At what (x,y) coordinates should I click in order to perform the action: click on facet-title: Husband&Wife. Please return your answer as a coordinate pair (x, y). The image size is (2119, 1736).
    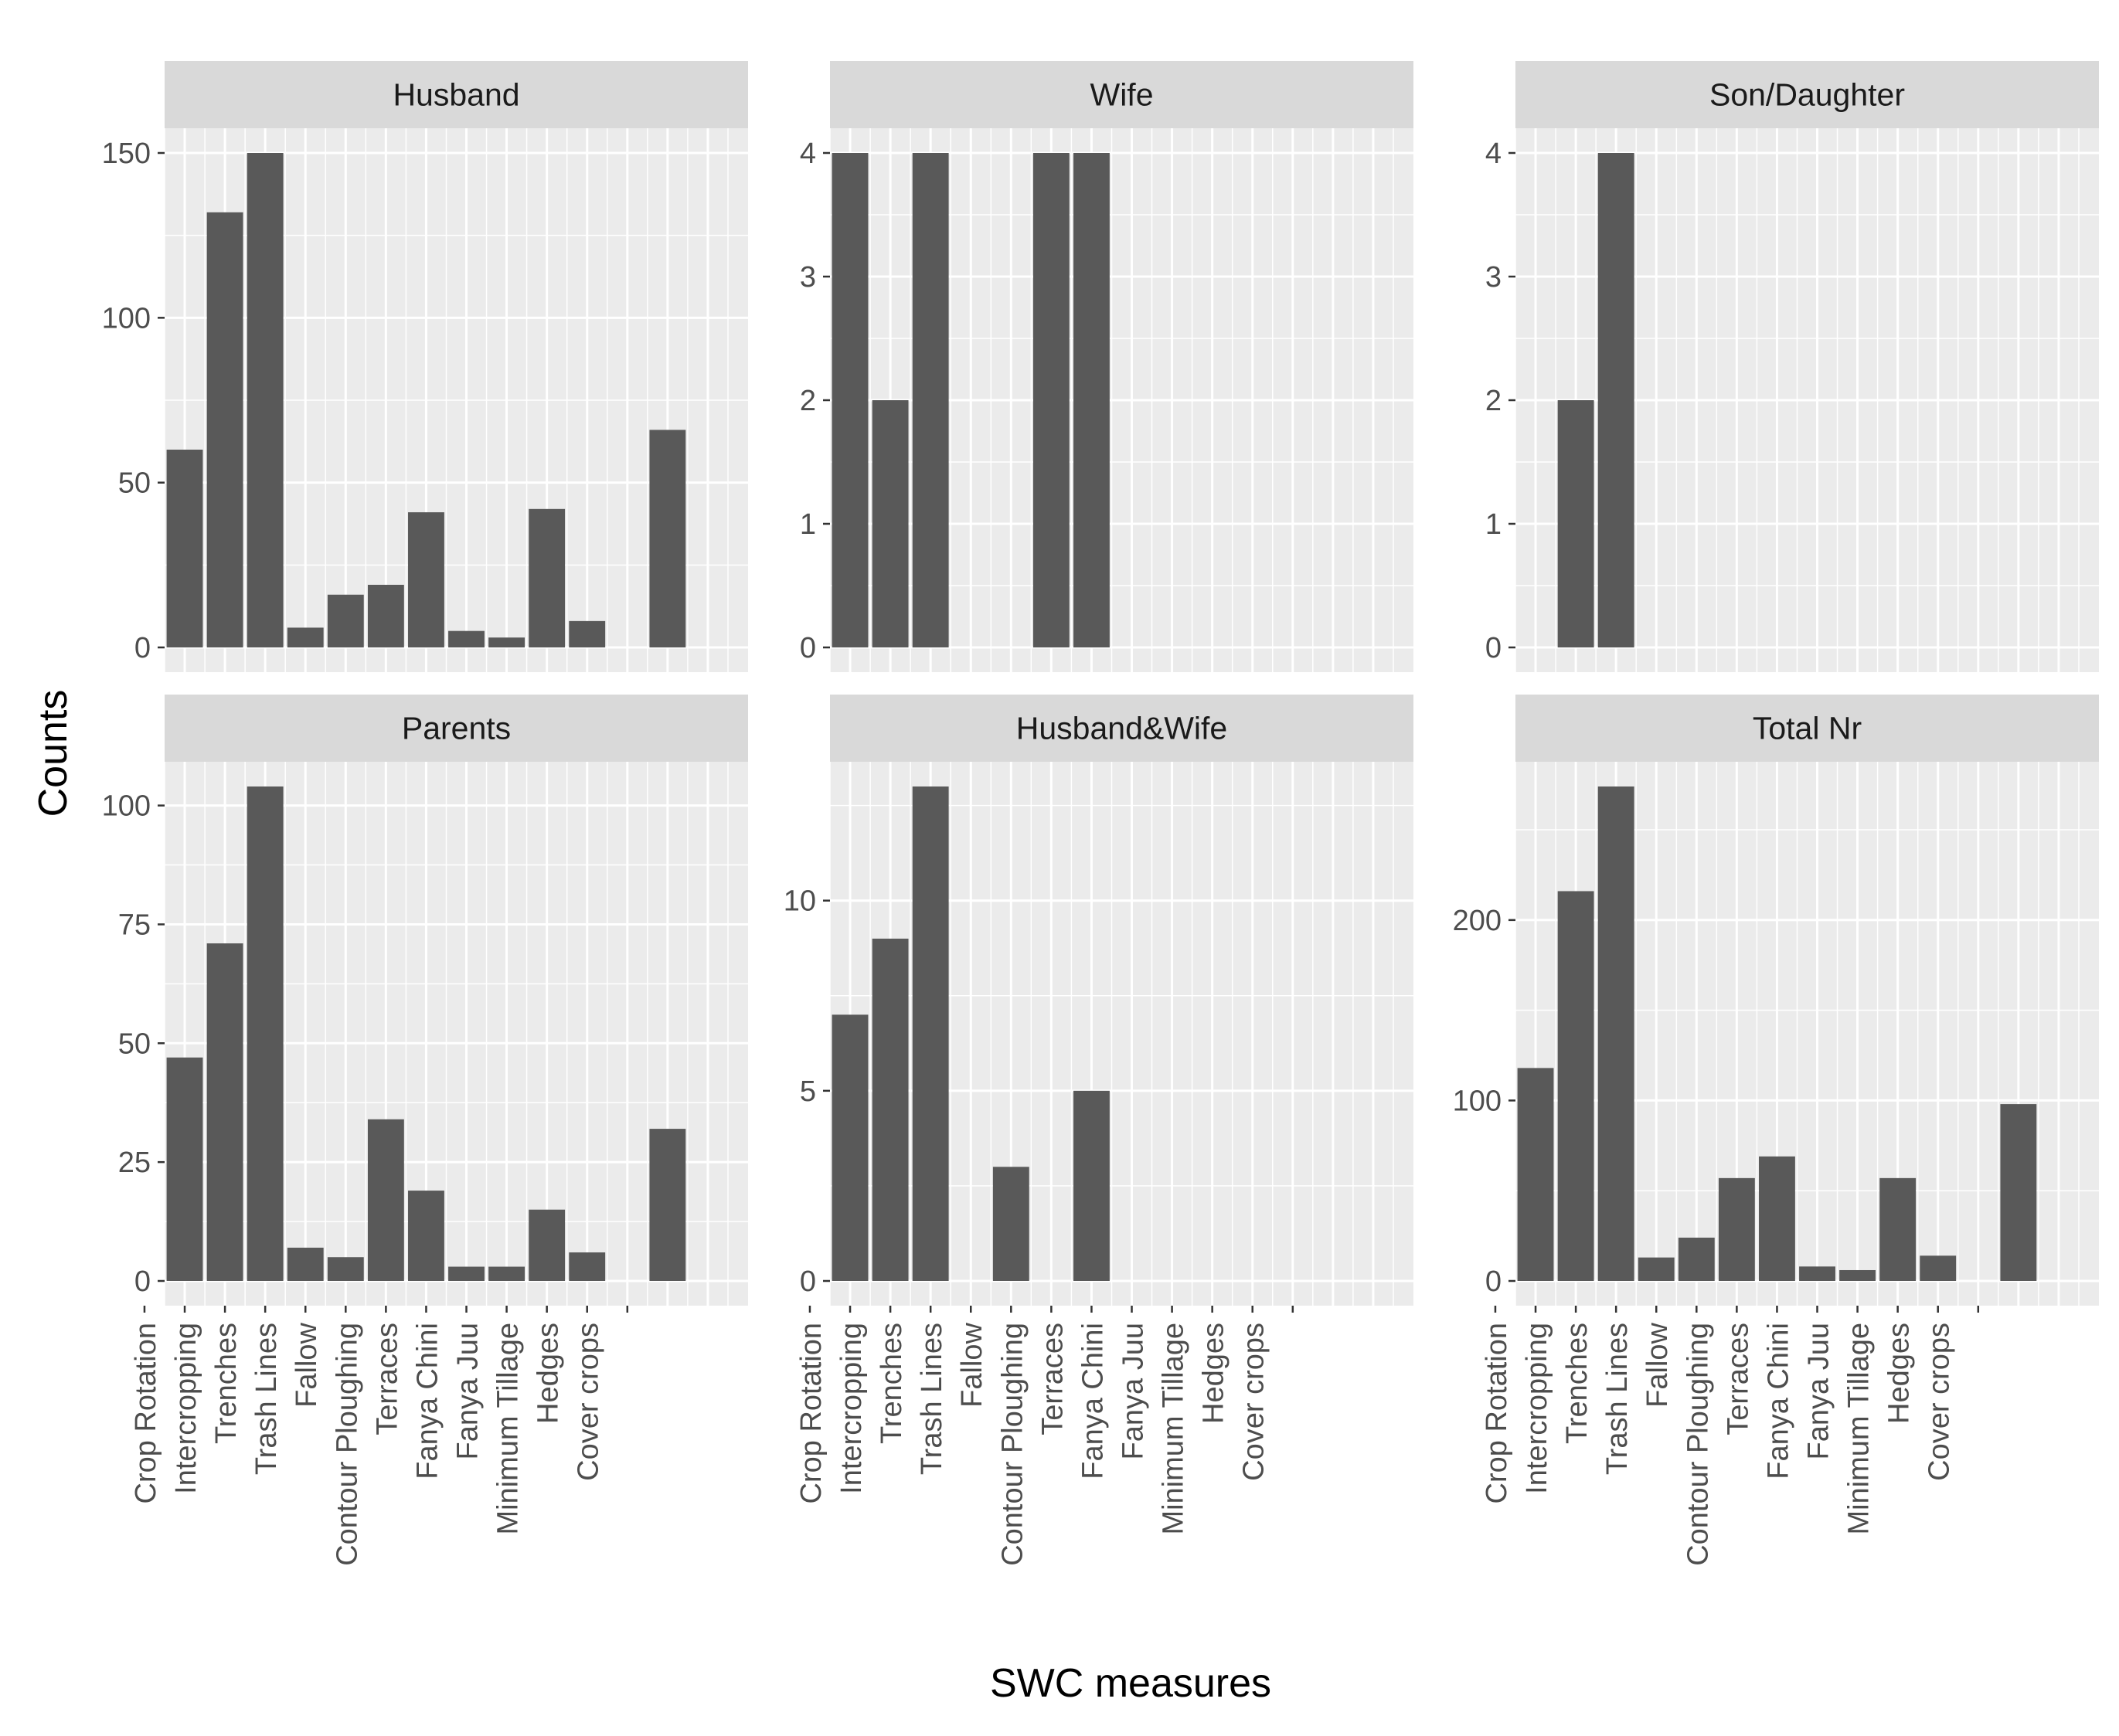
    Looking at the image, I should click on (1121, 728).